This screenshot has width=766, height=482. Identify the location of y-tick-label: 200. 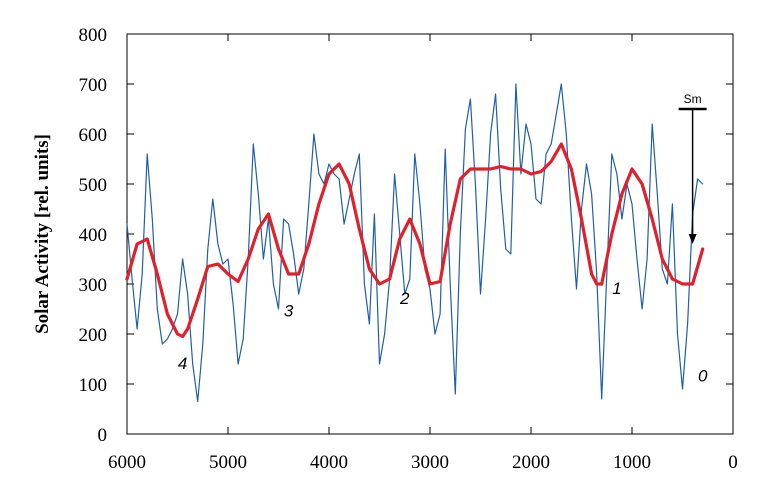
(93, 335).